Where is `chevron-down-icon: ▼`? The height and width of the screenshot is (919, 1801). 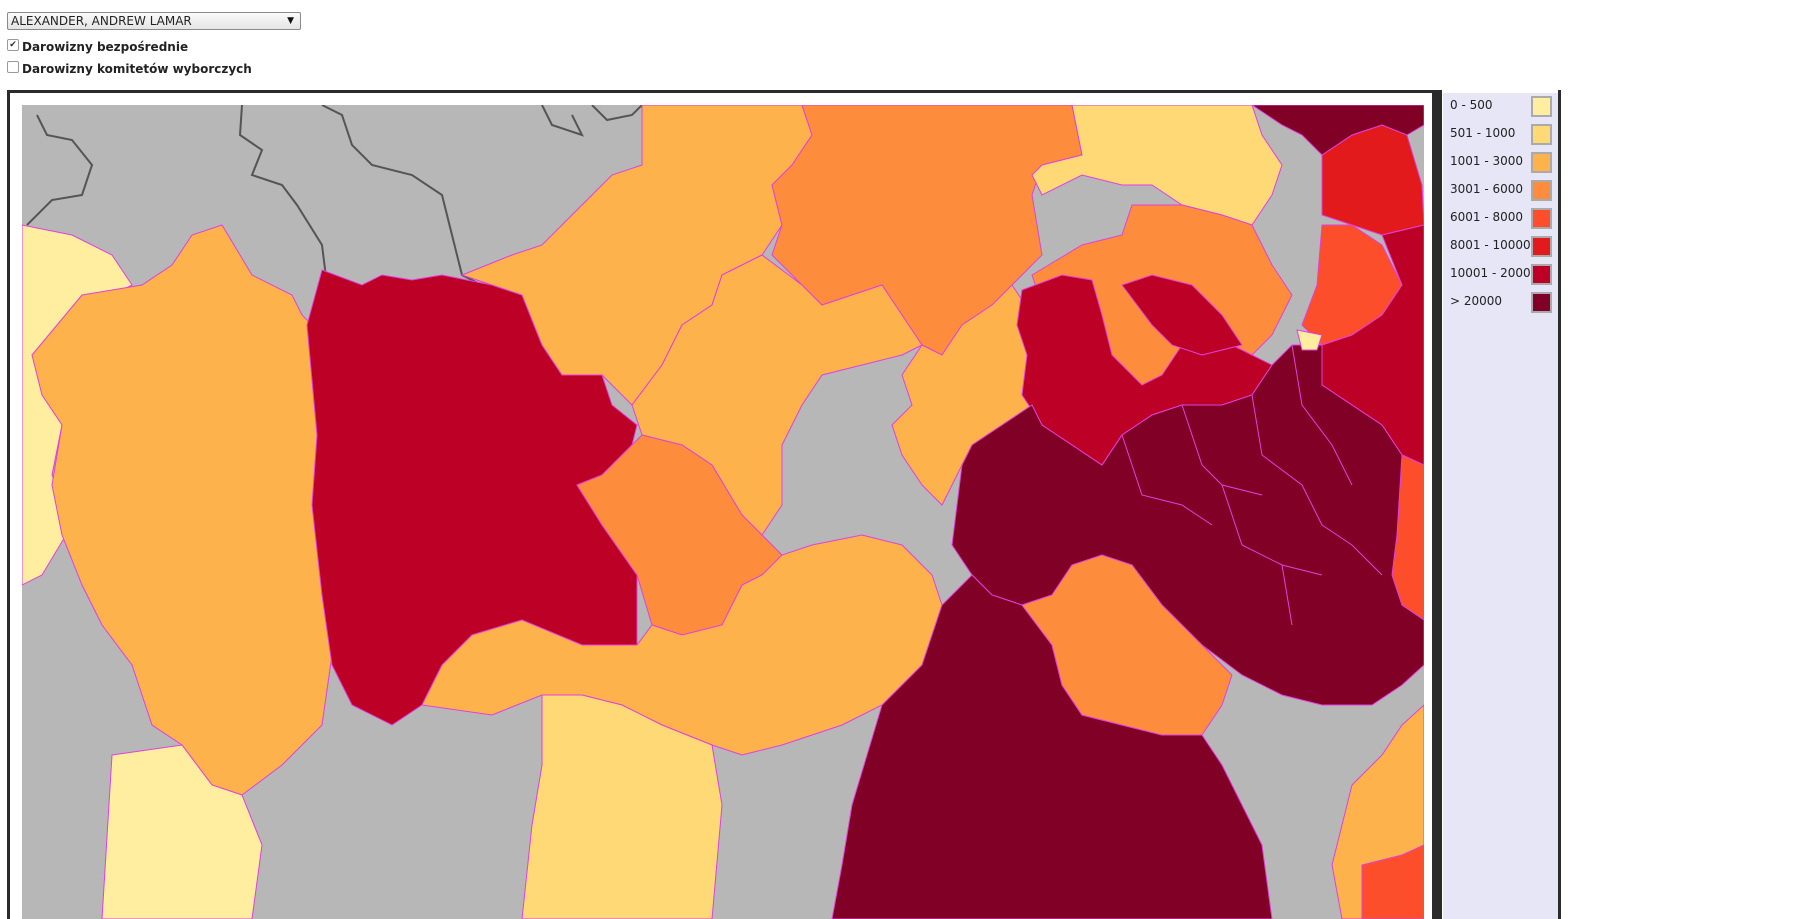
chevron-down-icon: ▼ is located at coordinates (290, 21).